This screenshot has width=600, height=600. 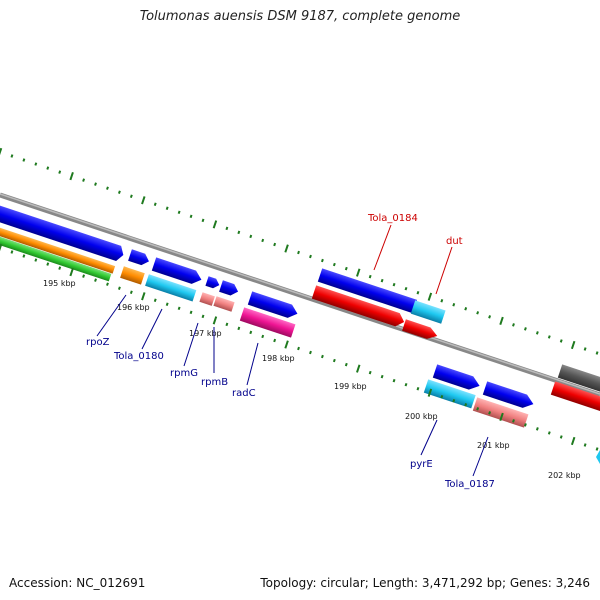 What do you see at coordinates (382, 247) in the screenshot?
I see `leader-tola0184` at bounding box center [382, 247].